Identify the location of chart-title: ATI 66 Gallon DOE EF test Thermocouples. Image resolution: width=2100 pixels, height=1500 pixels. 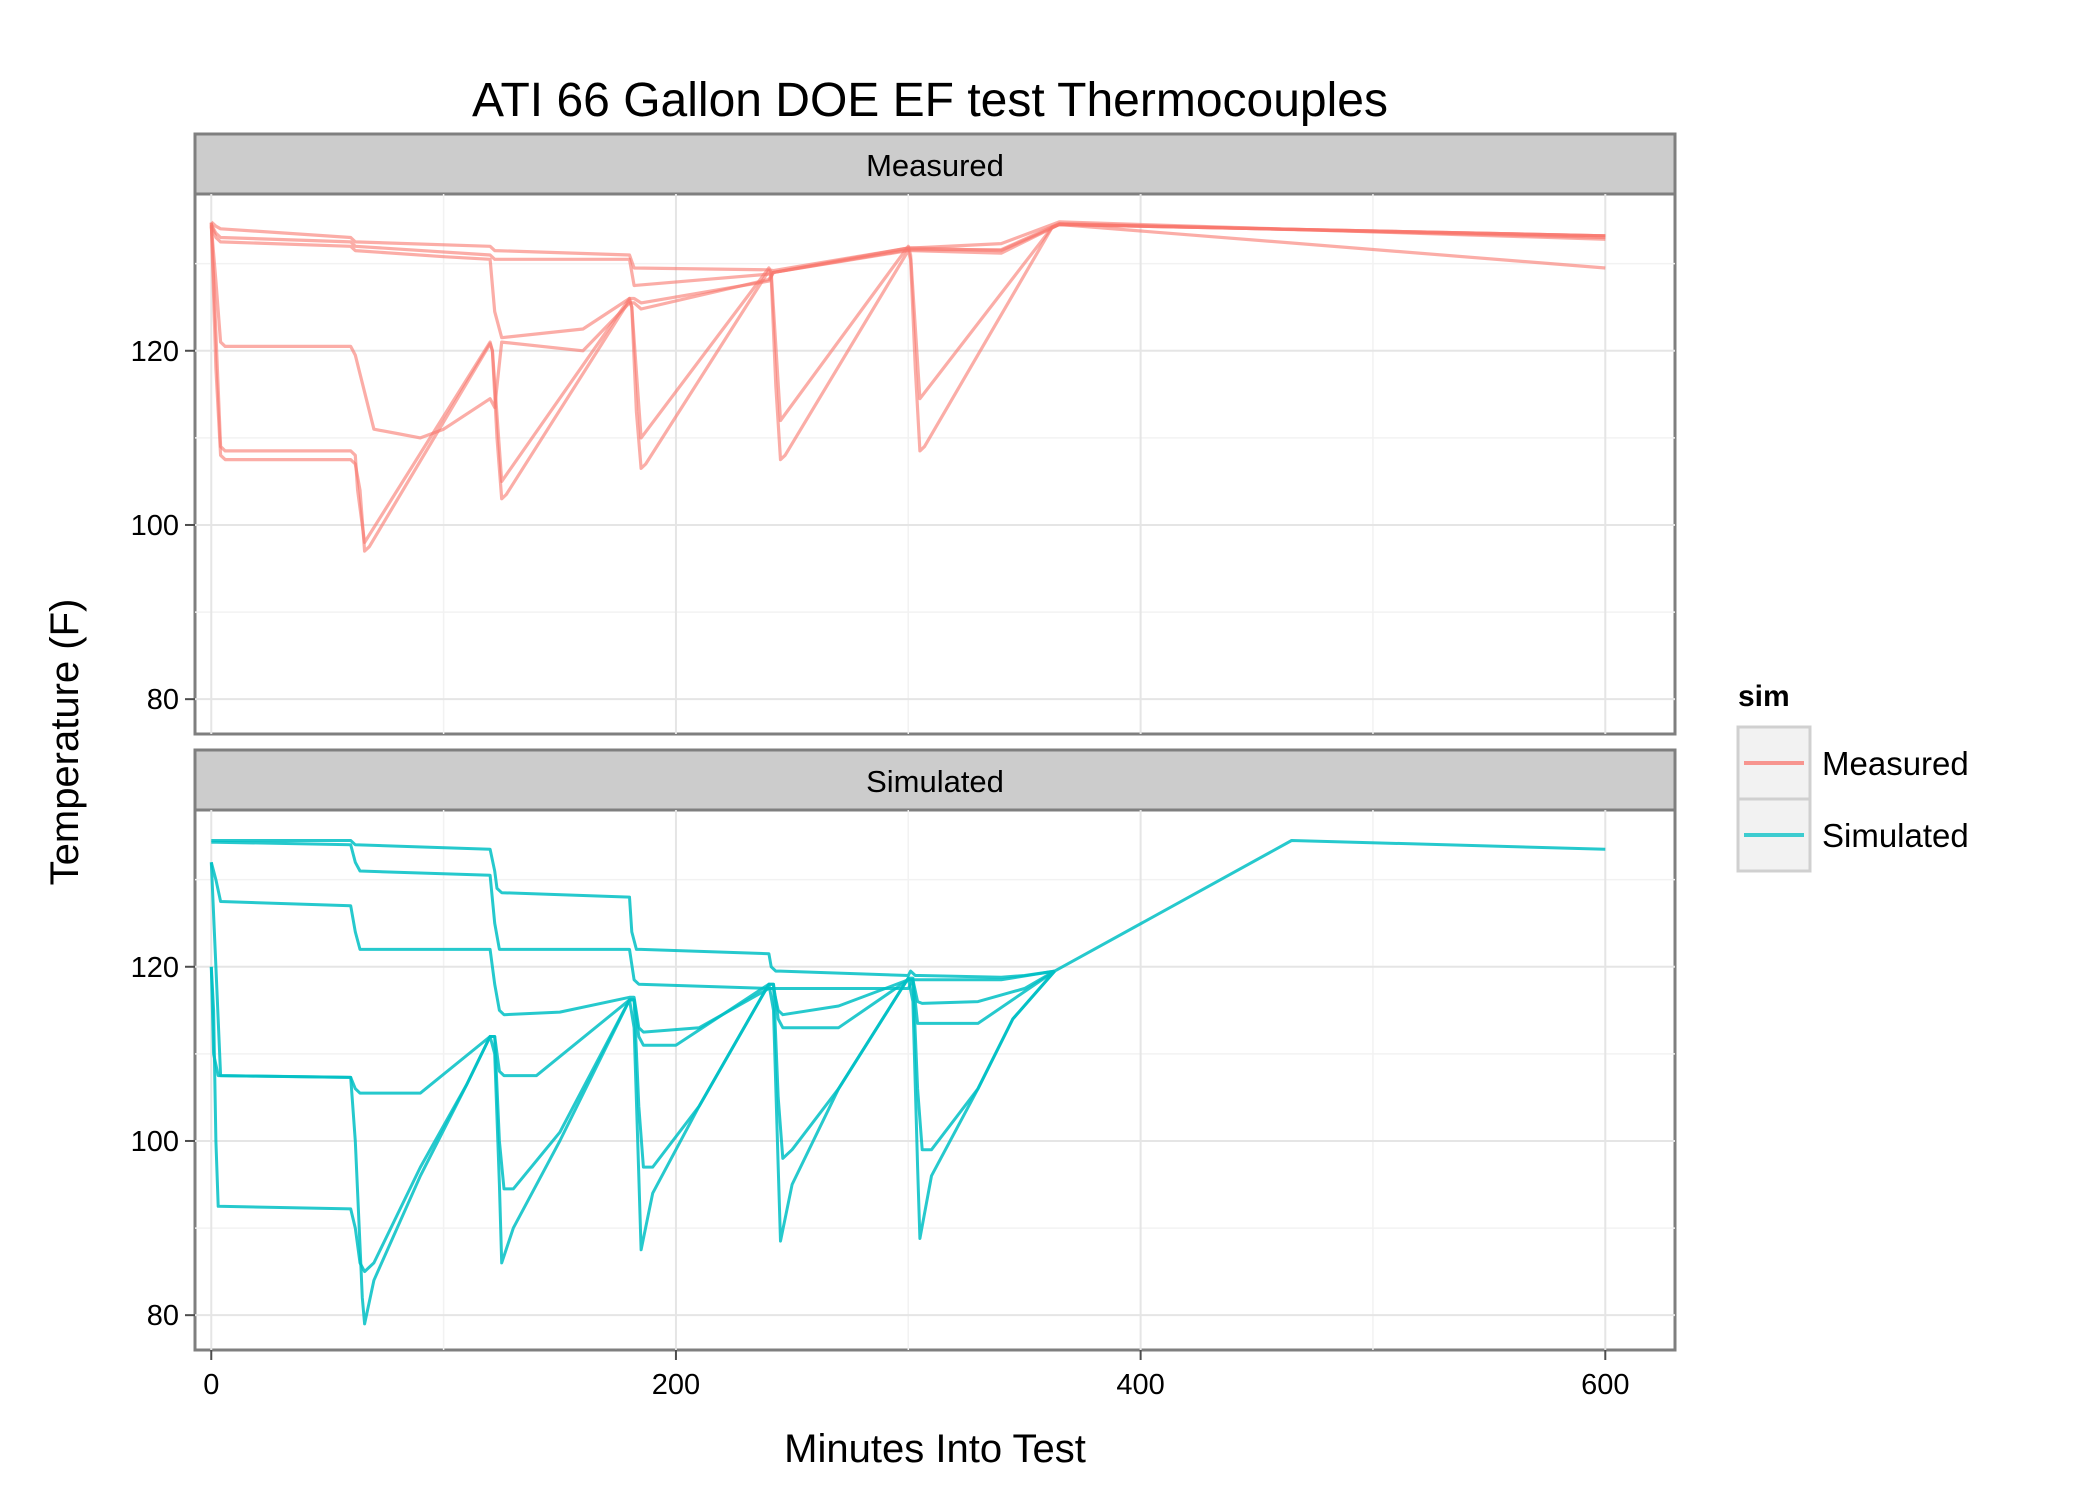
(930, 100).